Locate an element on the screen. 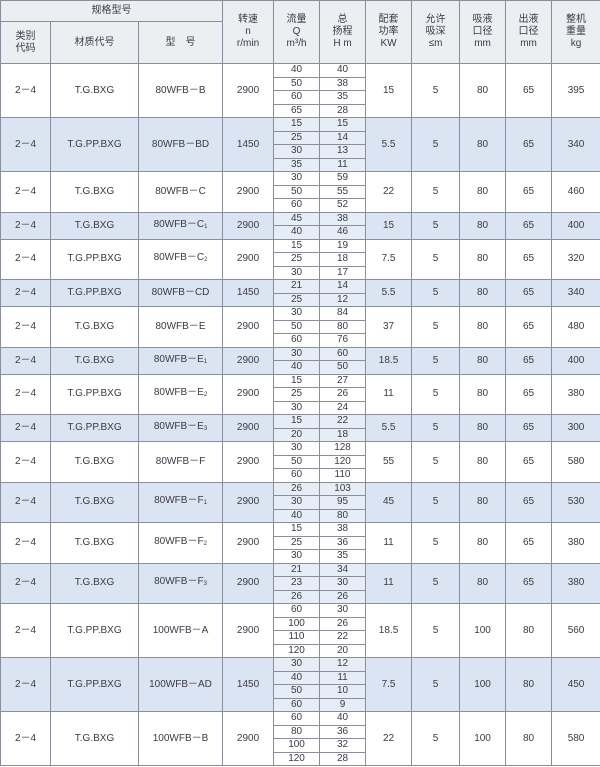 The image size is (600, 767). table-row: 2－4 T.G.PP.BXG 80WFB－BD 1450 15 15 5.5 5 80 65 340 is located at coordinates (300, 144).